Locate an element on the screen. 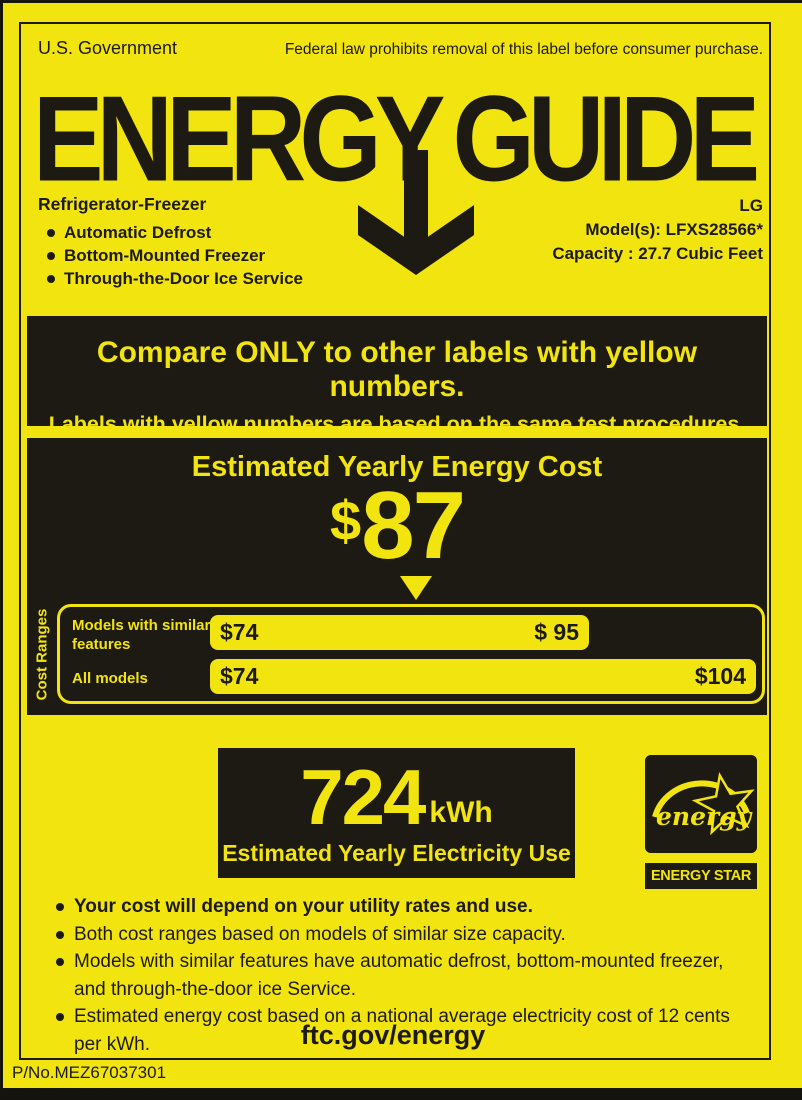  energyguide-title: ENERGY GUIDE is located at coordinates (393, 139).